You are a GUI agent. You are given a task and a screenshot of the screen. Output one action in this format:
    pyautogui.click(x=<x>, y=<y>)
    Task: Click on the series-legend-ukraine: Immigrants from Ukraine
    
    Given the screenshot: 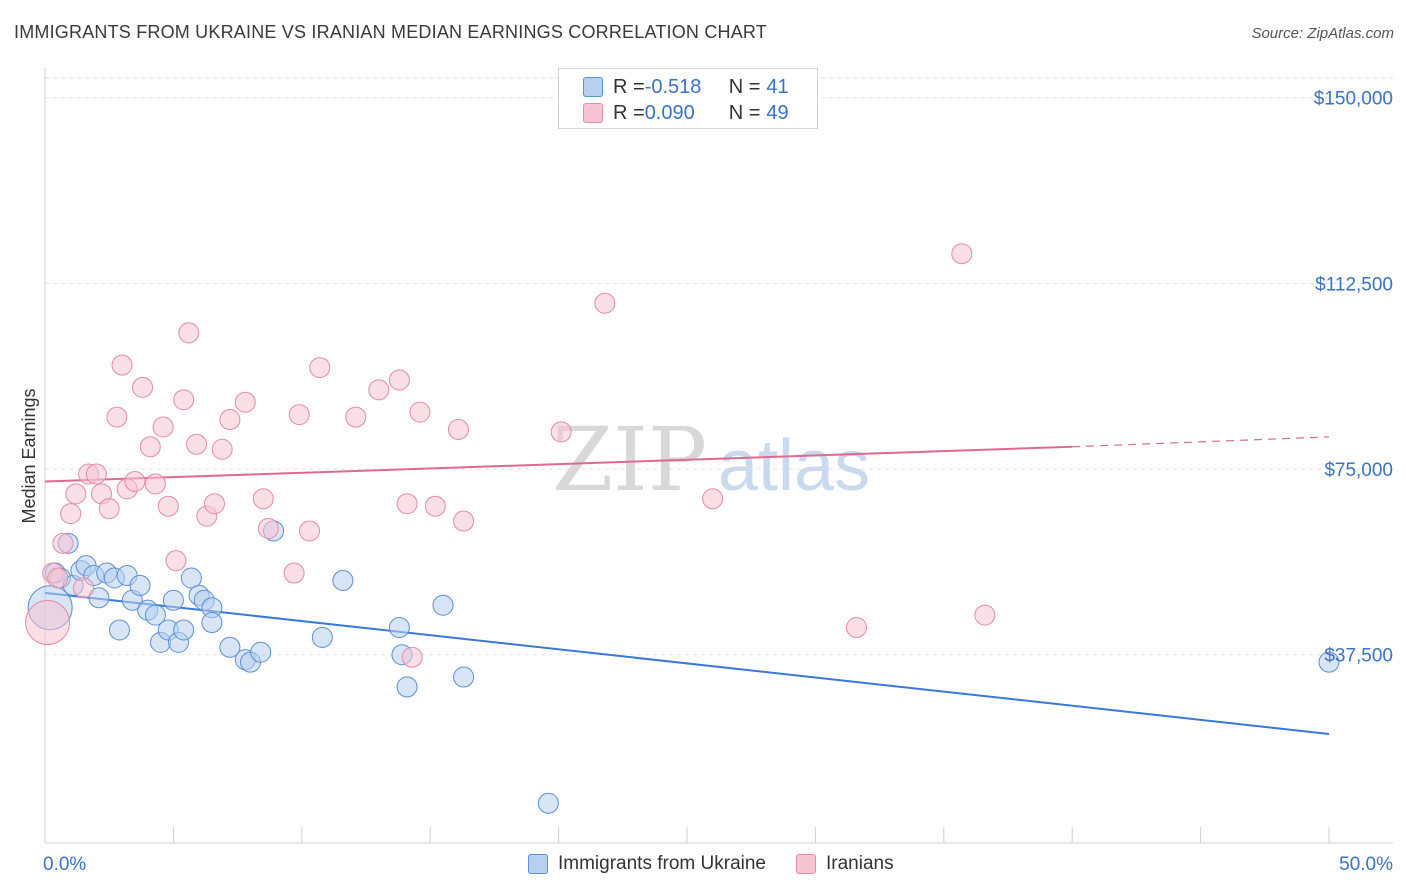 What is the action you would take?
    pyautogui.click(x=647, y=864)
    